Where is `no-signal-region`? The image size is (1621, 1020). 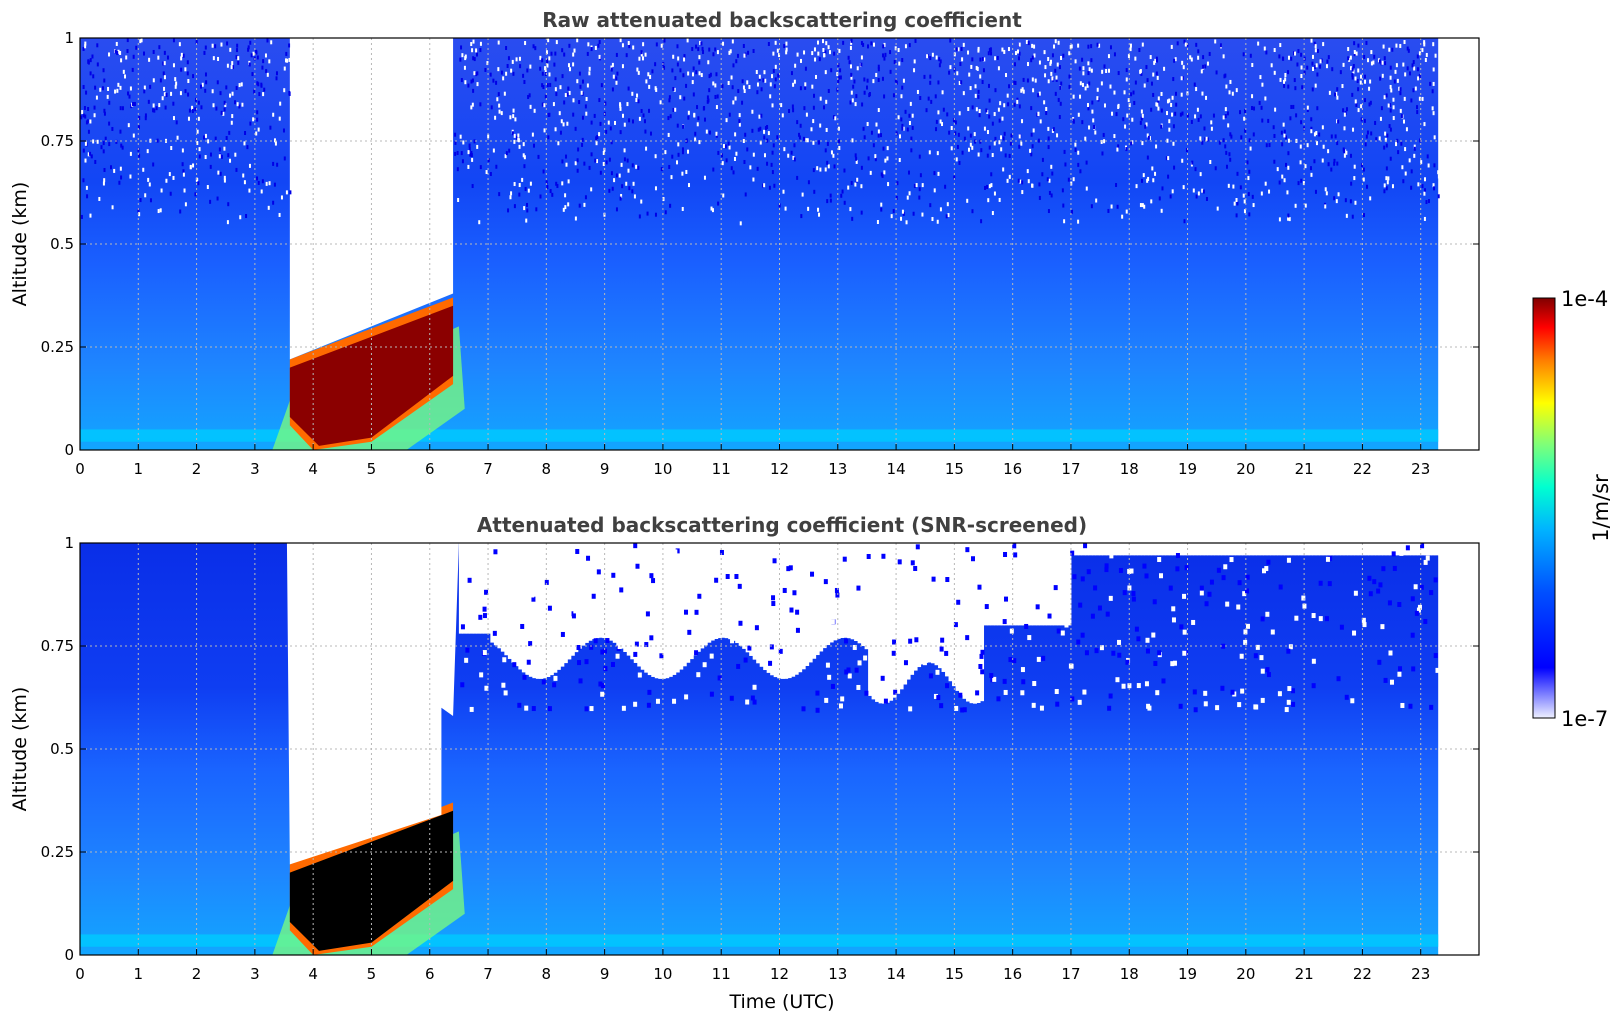
no-signal-region is located at coordinates (372, 704).